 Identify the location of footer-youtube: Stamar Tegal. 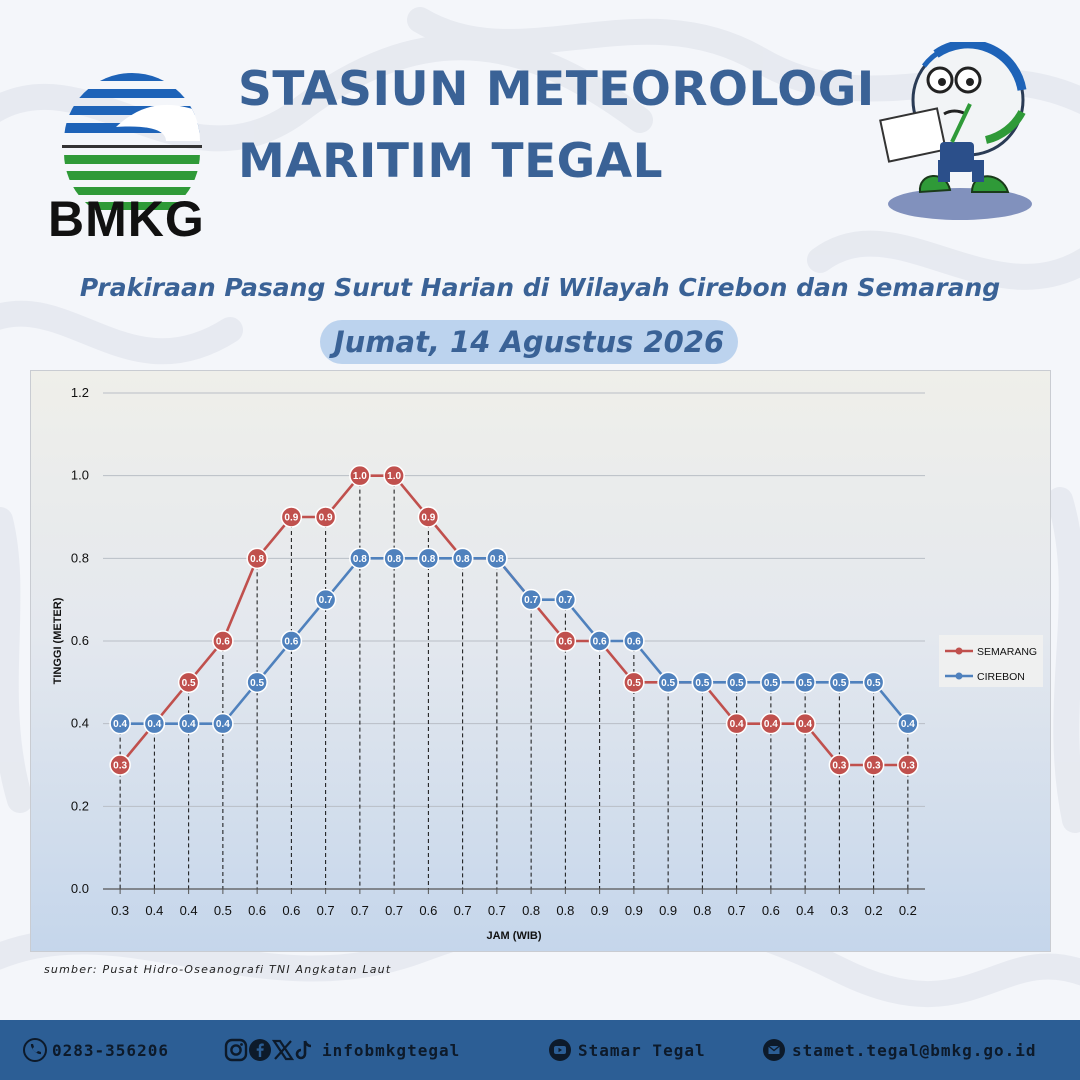
(627, 1050).